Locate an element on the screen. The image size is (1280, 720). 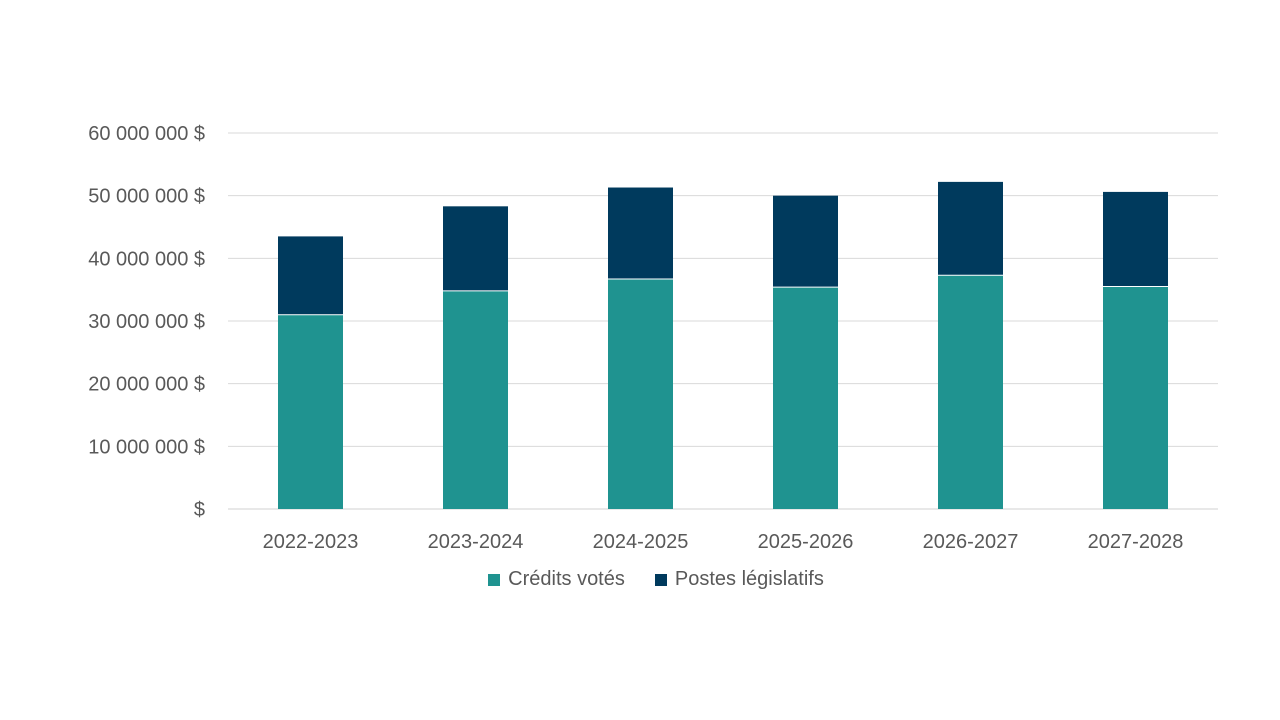
legend-label-credits-votes: Crédits votés is located at coordinates (566, 579).